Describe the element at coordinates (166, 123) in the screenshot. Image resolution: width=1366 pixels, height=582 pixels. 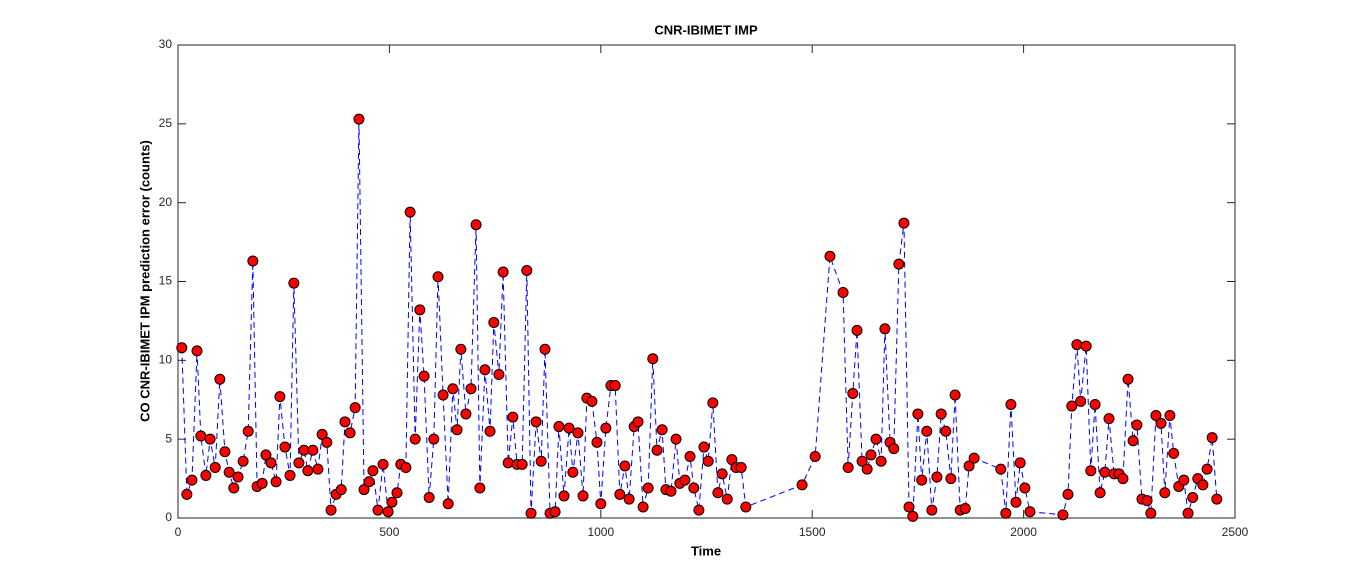
I see `y-tick-label: 25` at that location.